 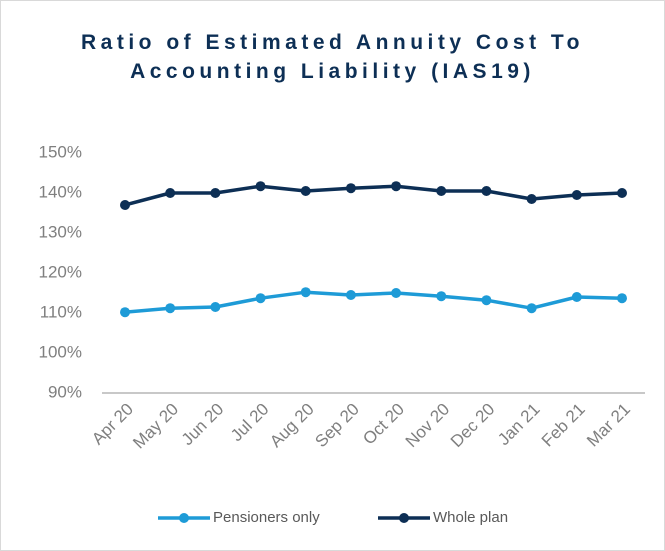 I want to click on x-tick-label: Nov 20, so click(x=428, y=426).